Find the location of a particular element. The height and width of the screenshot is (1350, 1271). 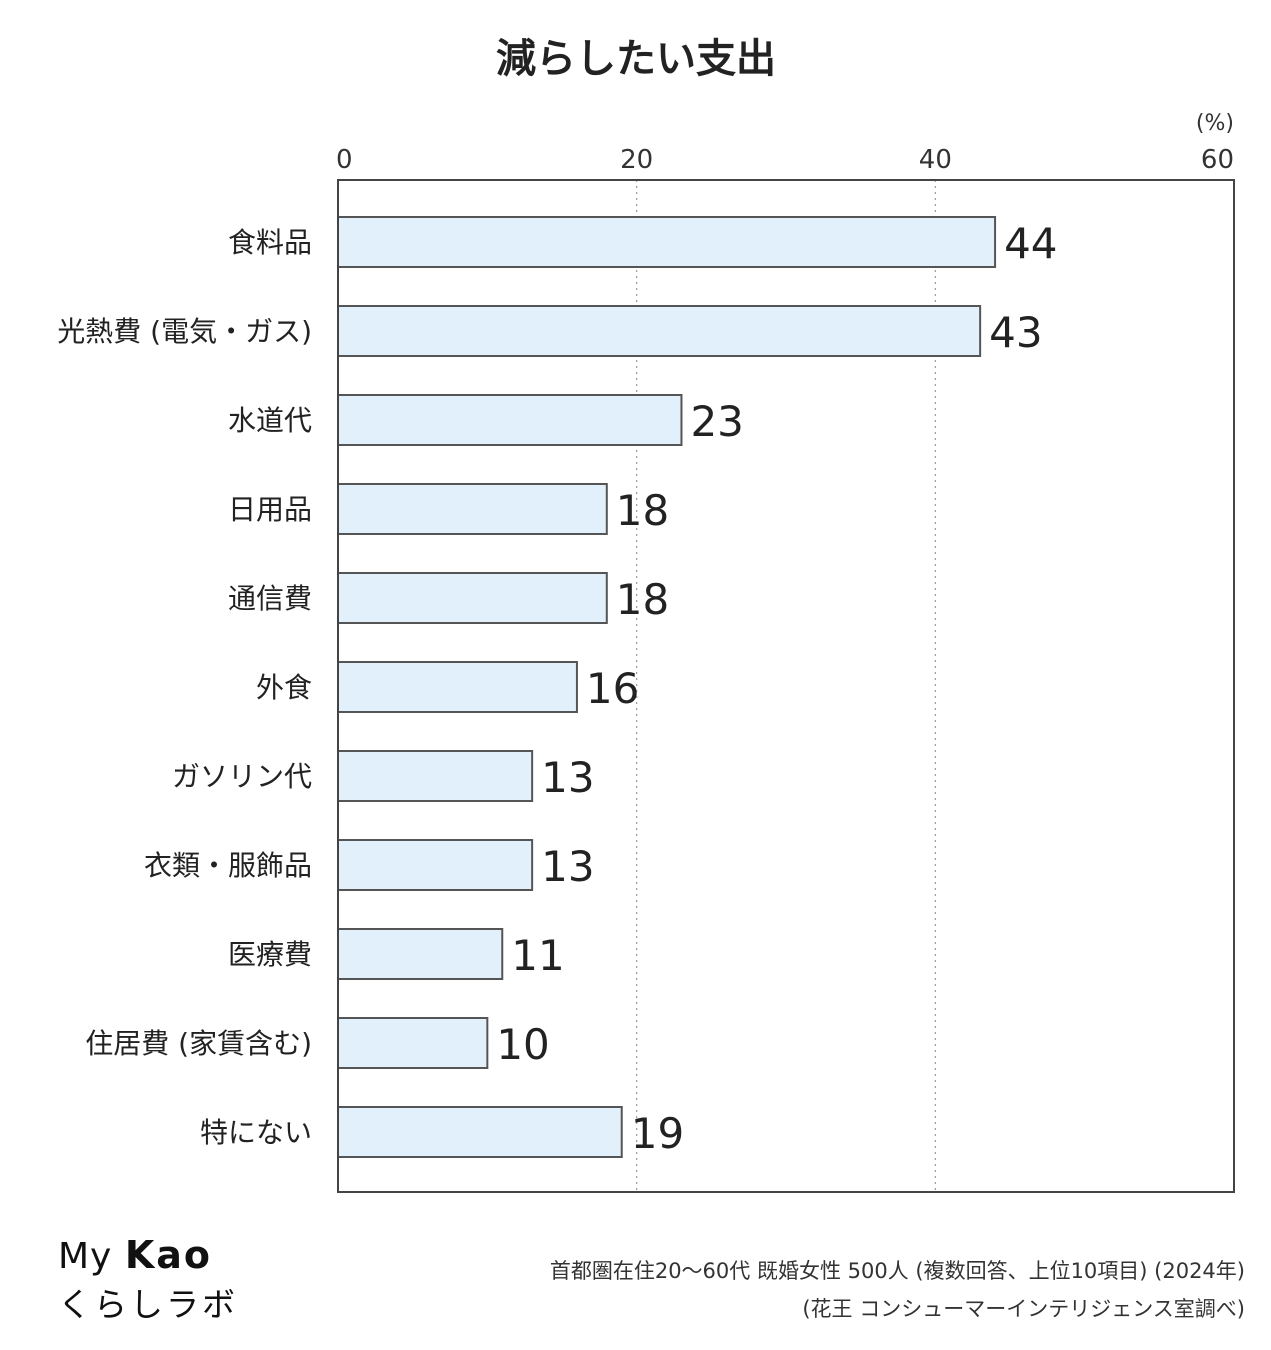

category-label: 住居費 (家賃含む) is located at coordinates (198, 1043).